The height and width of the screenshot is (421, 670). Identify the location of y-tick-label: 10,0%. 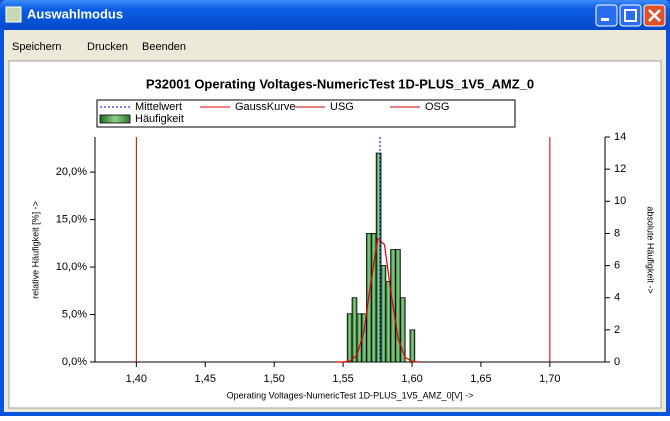
(71, 267).